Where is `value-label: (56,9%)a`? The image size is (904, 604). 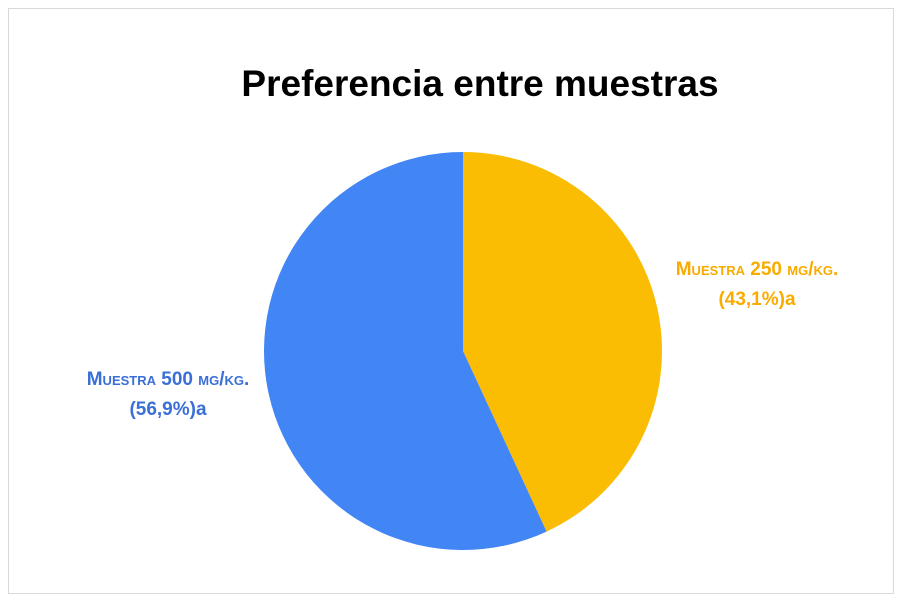 value-label: (56,9%)a is located at coordinates (168, 409).